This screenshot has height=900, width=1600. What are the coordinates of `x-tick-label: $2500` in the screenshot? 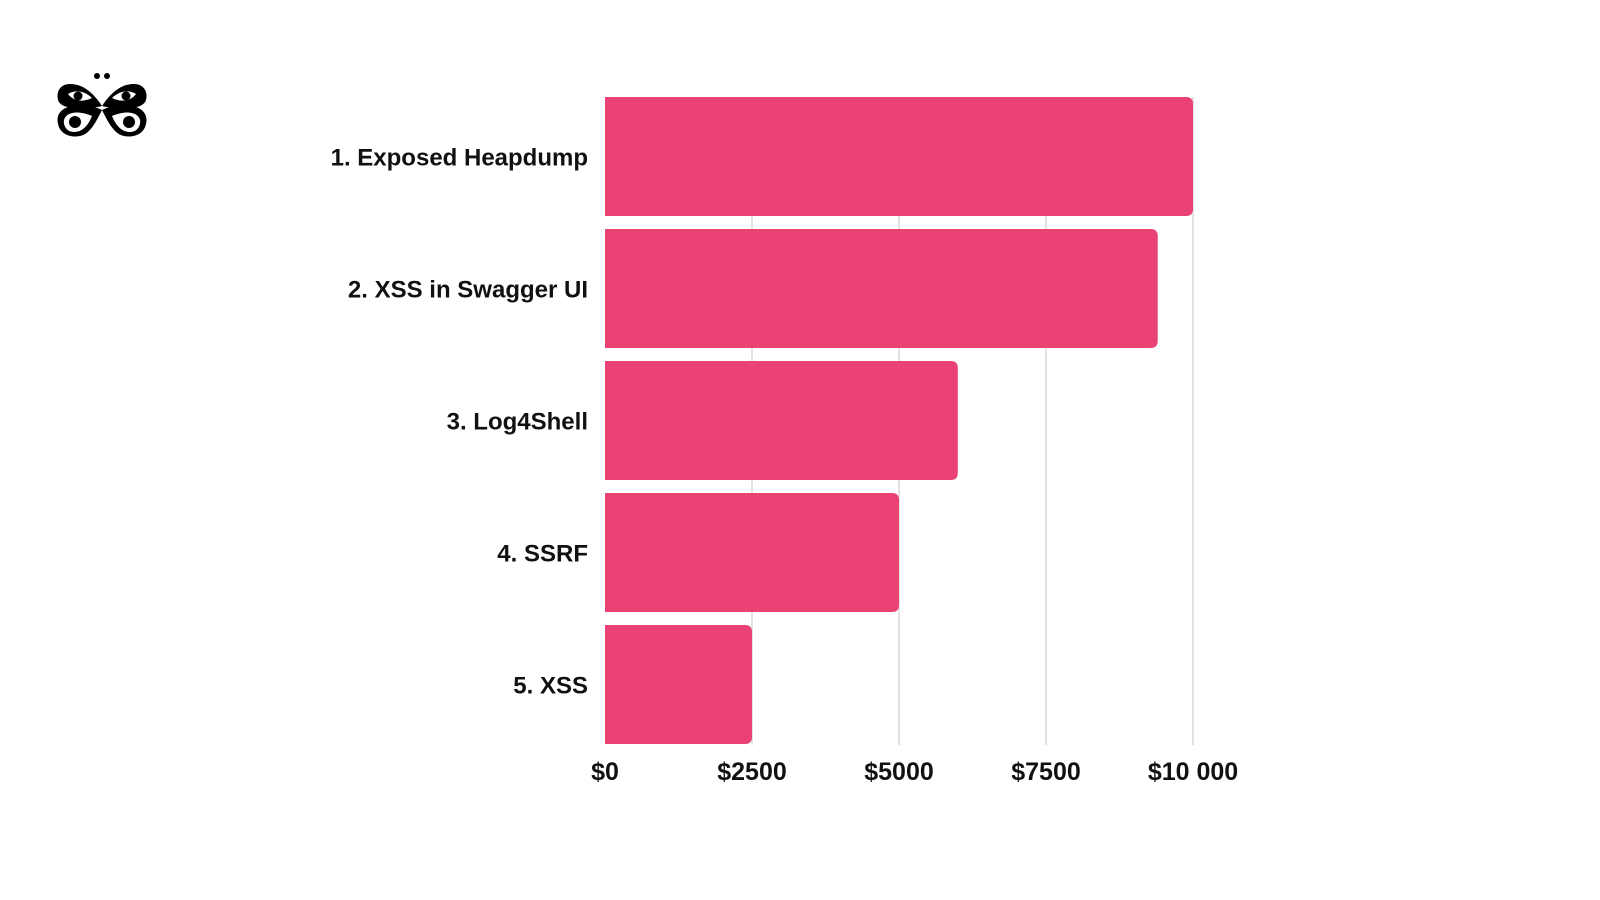 It's located at (752, 772).